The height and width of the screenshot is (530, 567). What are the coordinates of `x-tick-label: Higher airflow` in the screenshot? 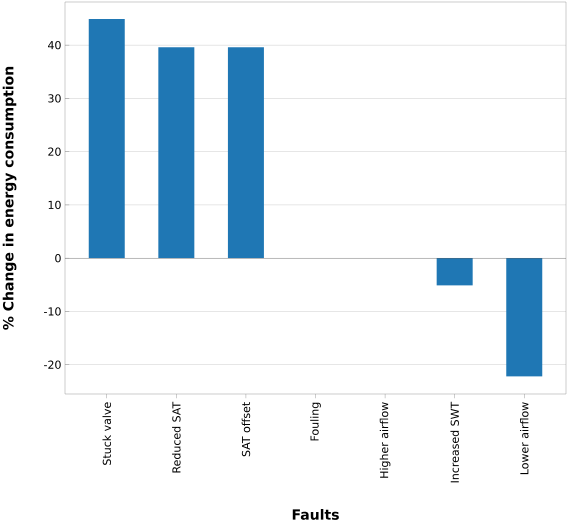 It's located at (385, 440).